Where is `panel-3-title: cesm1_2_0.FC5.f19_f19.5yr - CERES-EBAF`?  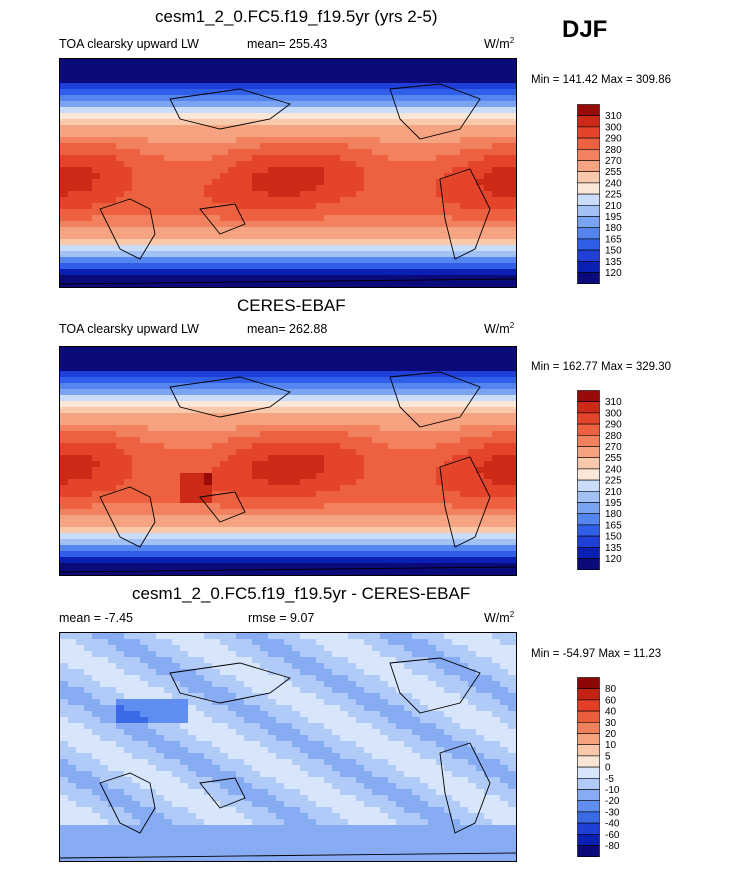 panel-3-title: cesm1_2_0.FC5.f19_f19.5yr - CERES-EBAF is located at coordinates (301, 593).